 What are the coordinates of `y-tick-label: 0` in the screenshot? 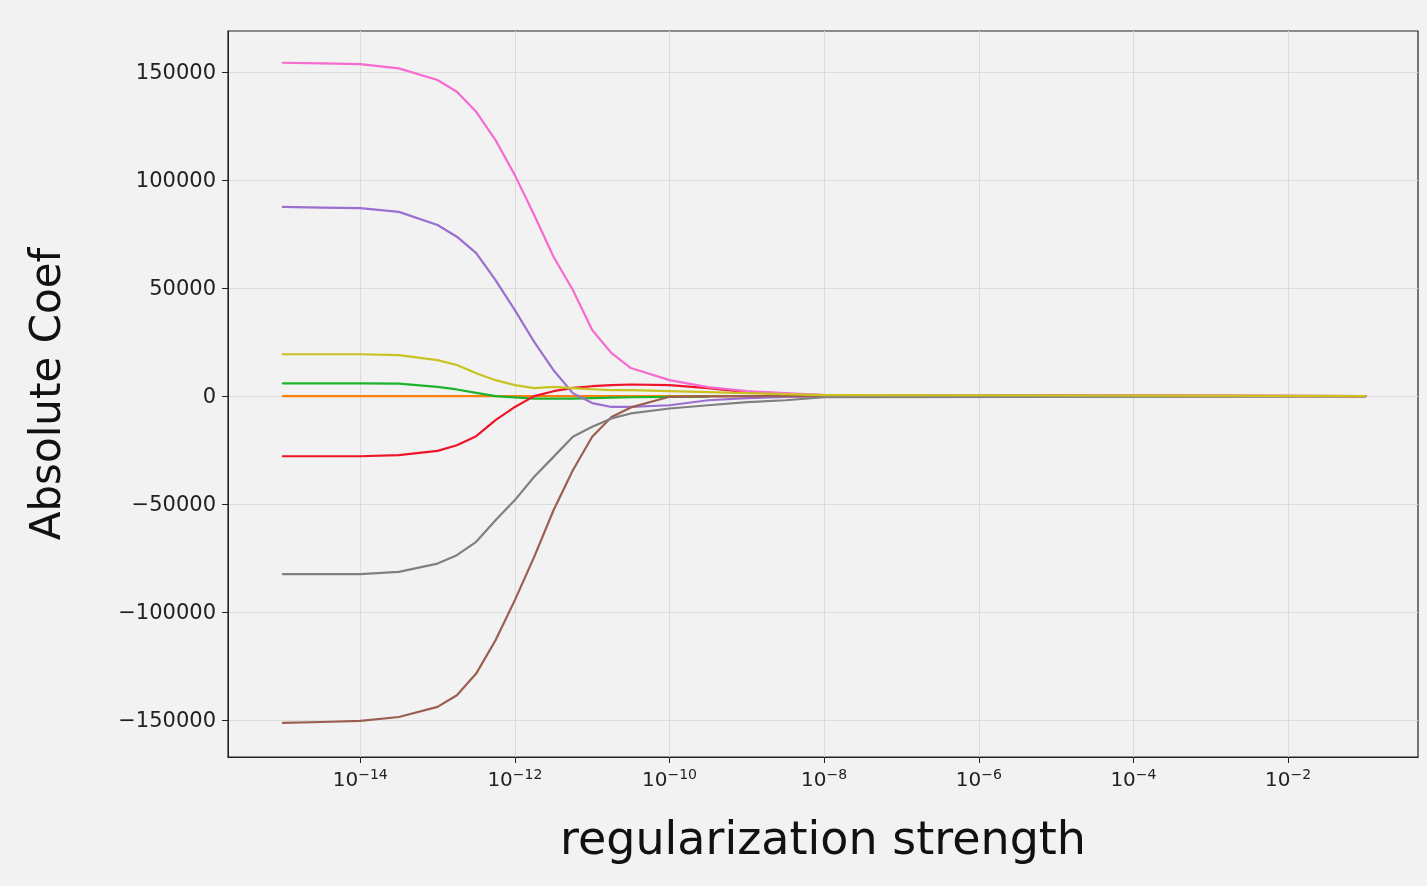 It's located at (209, 396).